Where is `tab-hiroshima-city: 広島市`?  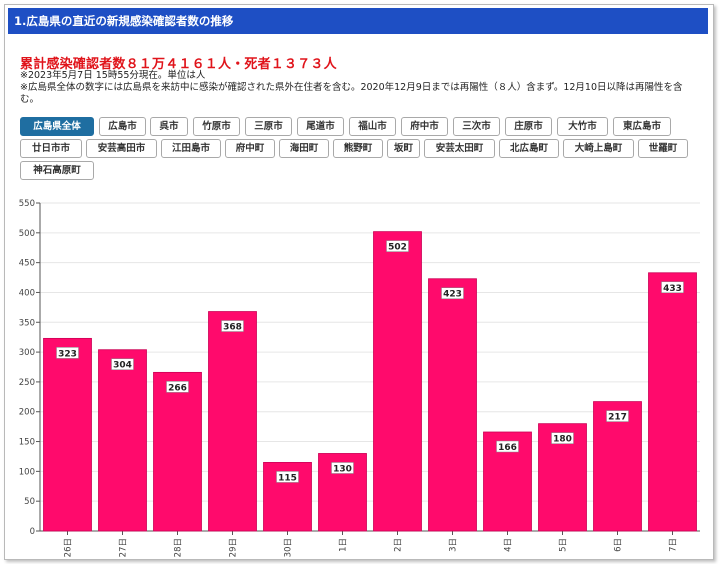
tab-hiroshima-city: 広島市 is located at coordinates (122, 126).